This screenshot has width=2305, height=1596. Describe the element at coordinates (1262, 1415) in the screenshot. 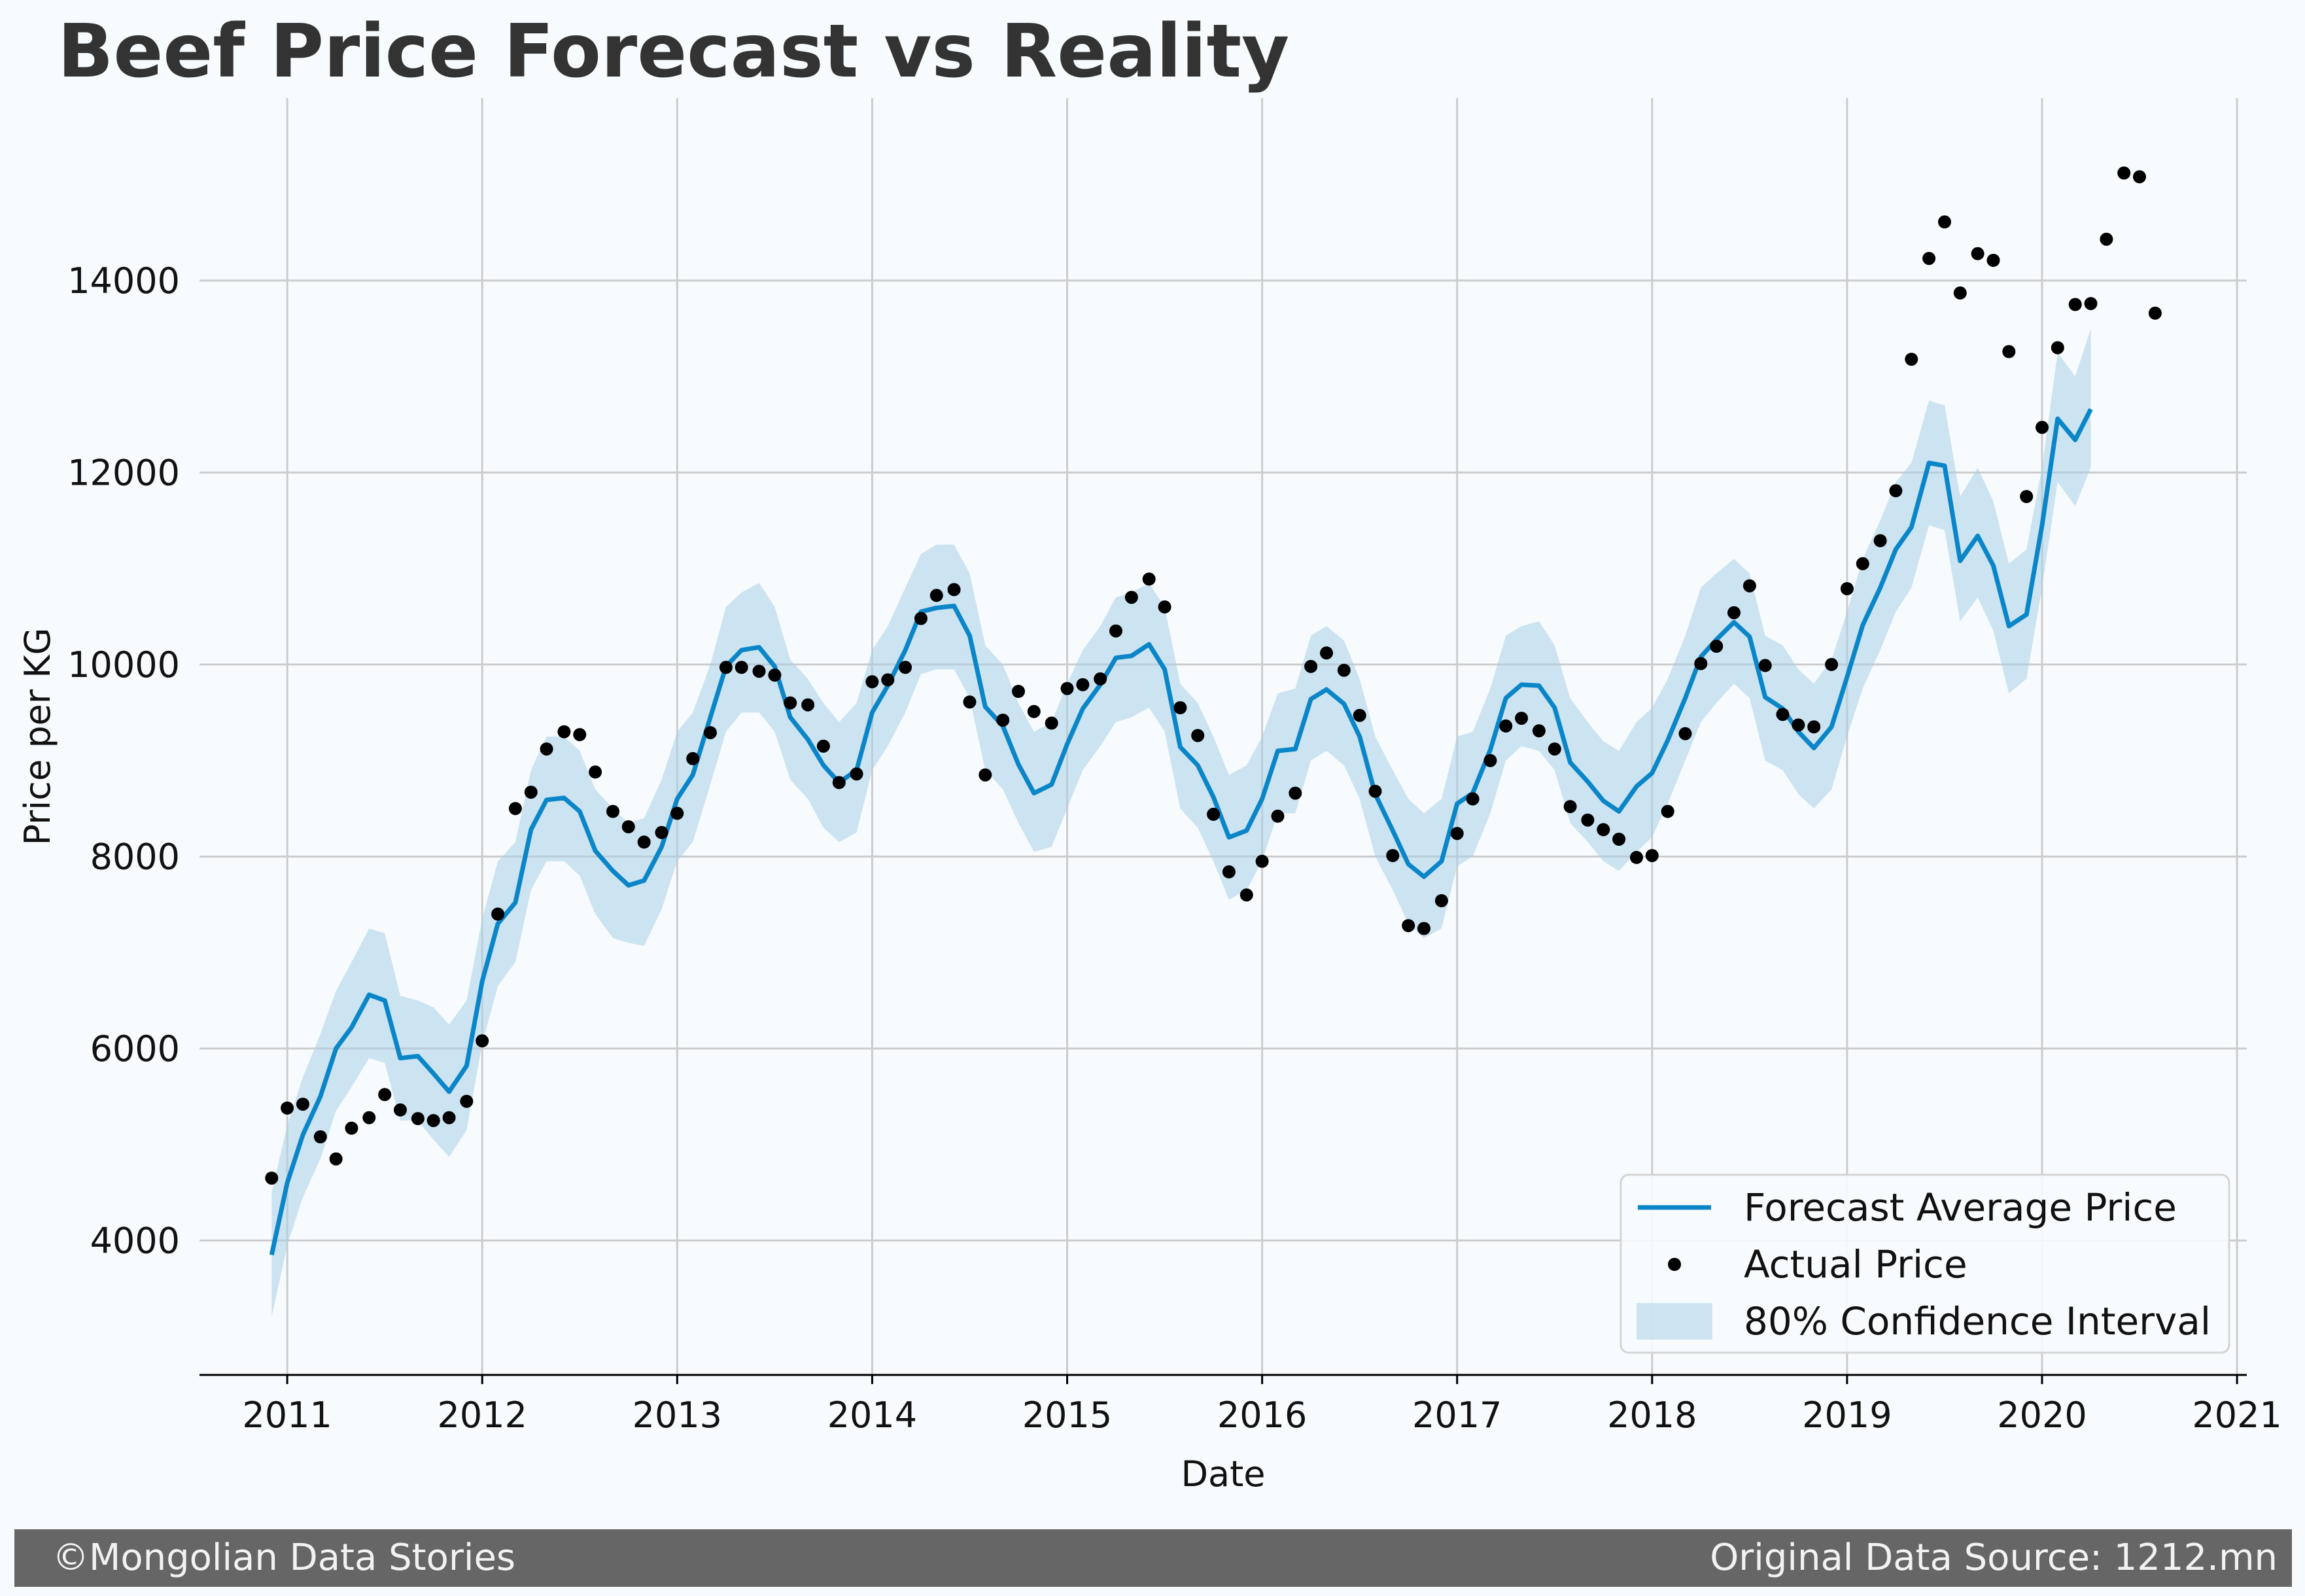

I see `x-tick-label: 2016` at that location.